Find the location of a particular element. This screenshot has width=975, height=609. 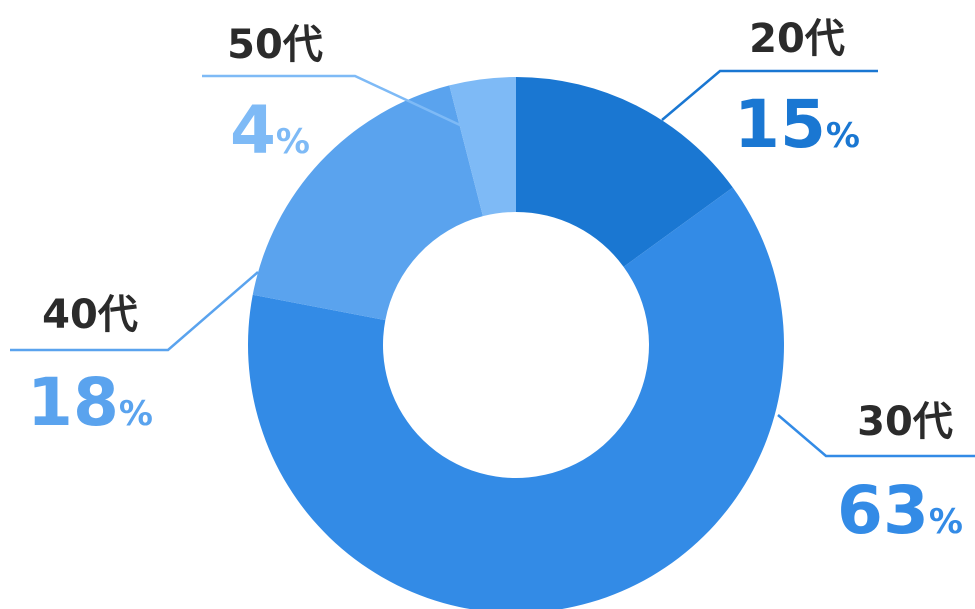

percent-label-20s: 15% is located at coordinates (797, 124).